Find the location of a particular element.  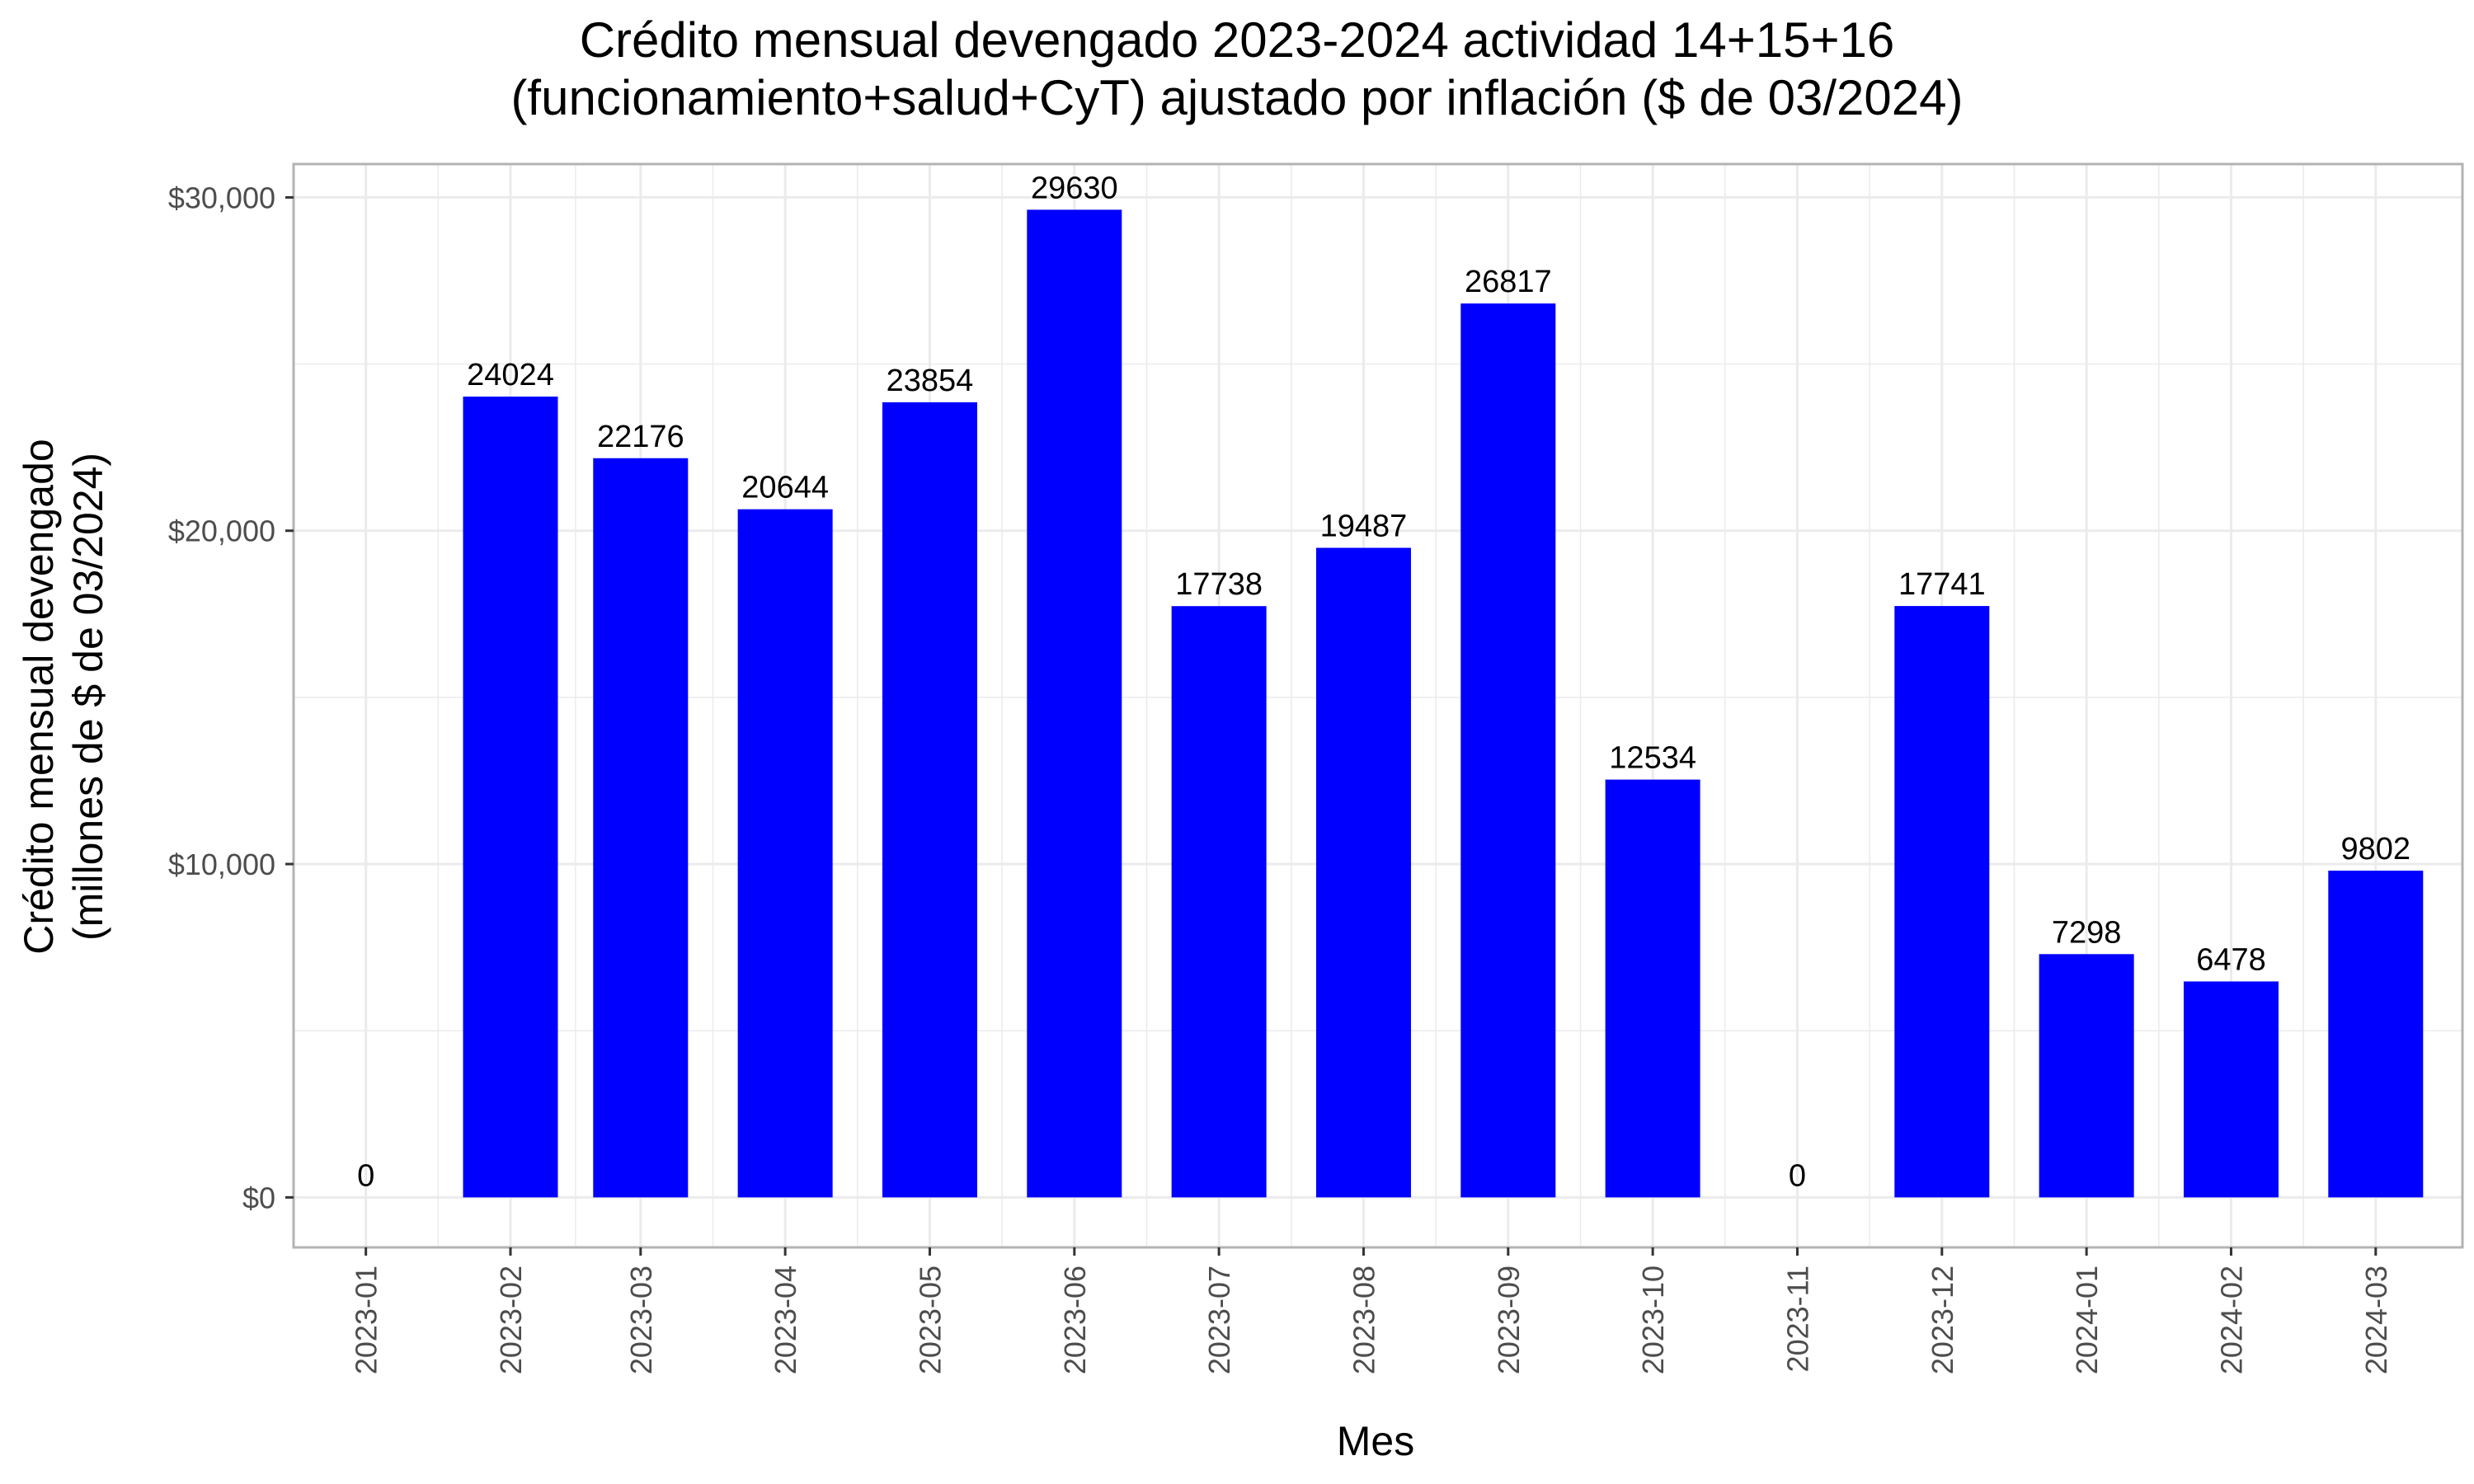

data-label: 9802 is located at coordinates (2376, 849).